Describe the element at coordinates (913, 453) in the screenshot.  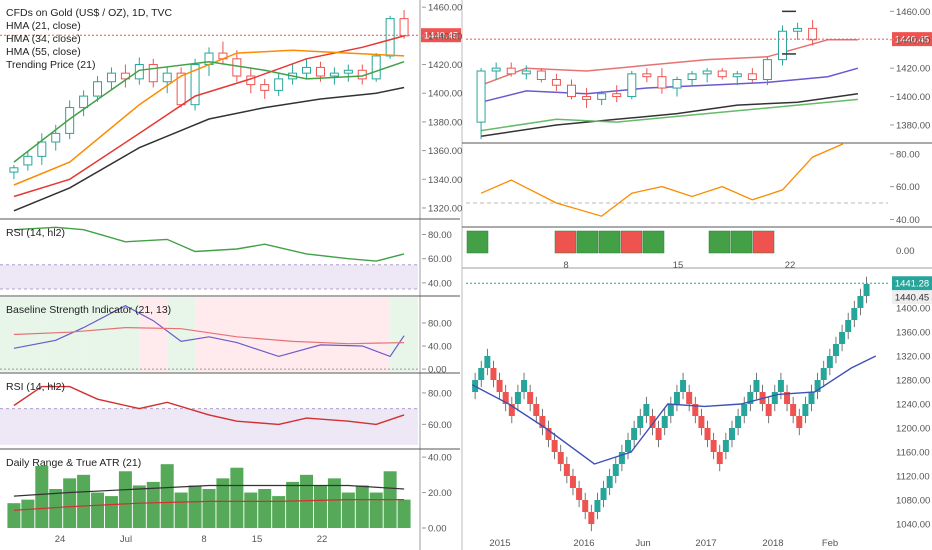
I see `y-tick-label: 1160.00` at that location.